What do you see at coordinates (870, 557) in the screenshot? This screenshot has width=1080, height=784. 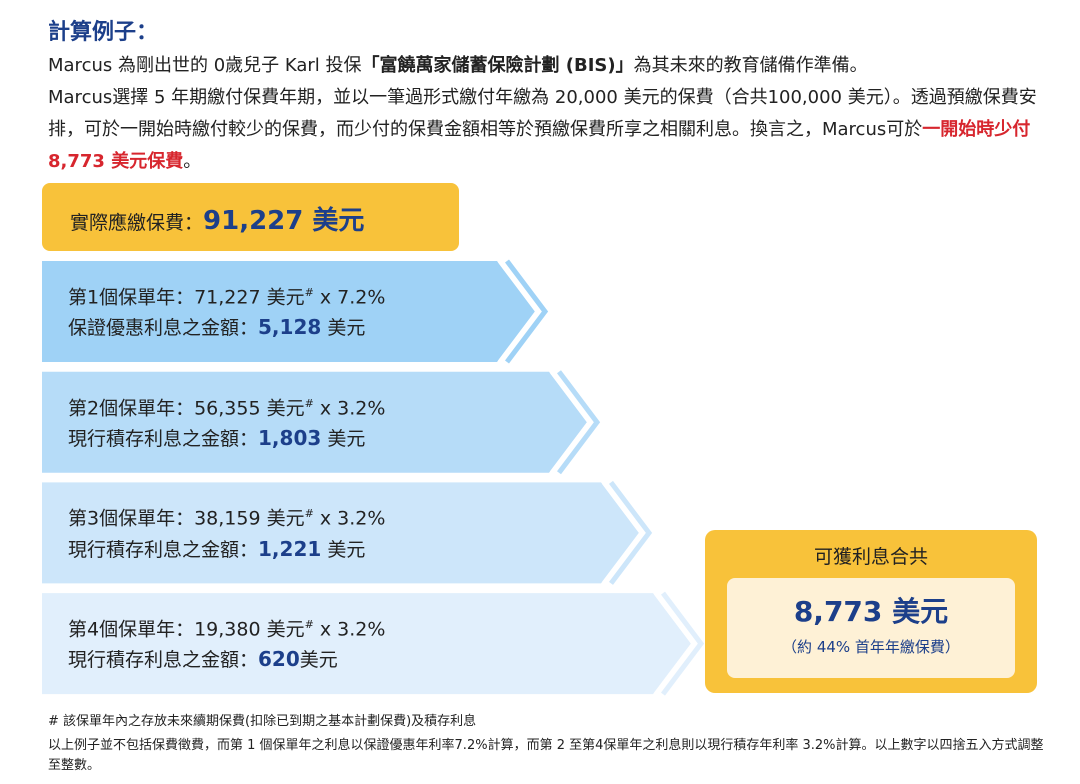 I see `total-title: 可獲利息合共` at bounding box center [870, 557].